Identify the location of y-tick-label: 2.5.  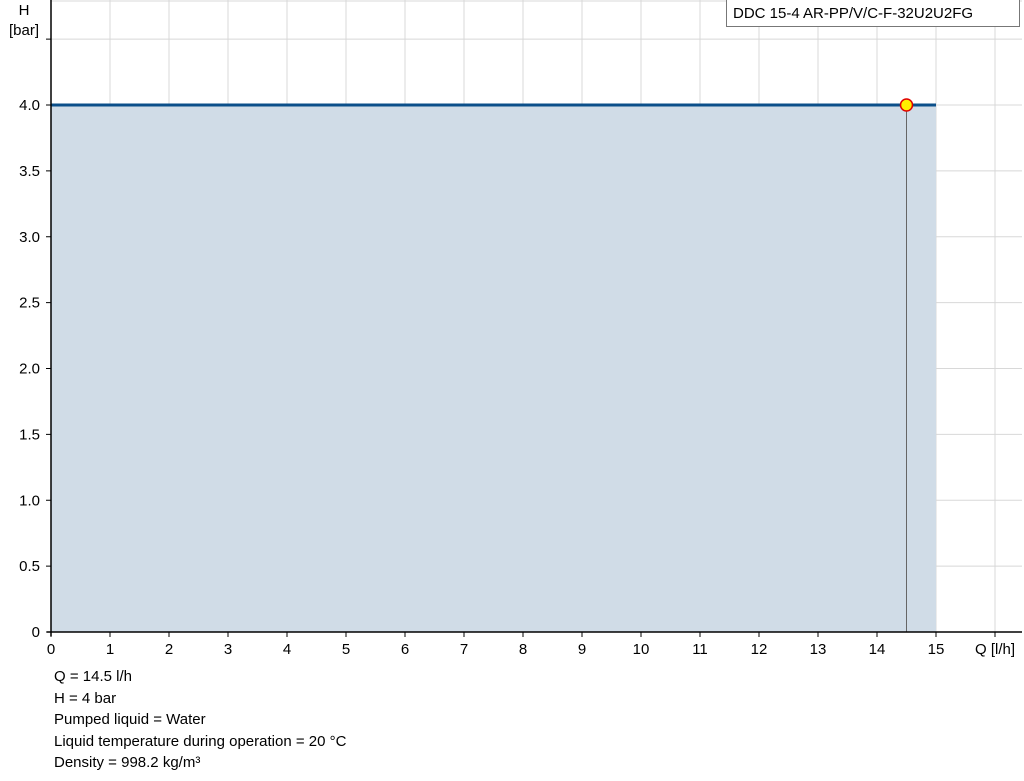
(29, 303).